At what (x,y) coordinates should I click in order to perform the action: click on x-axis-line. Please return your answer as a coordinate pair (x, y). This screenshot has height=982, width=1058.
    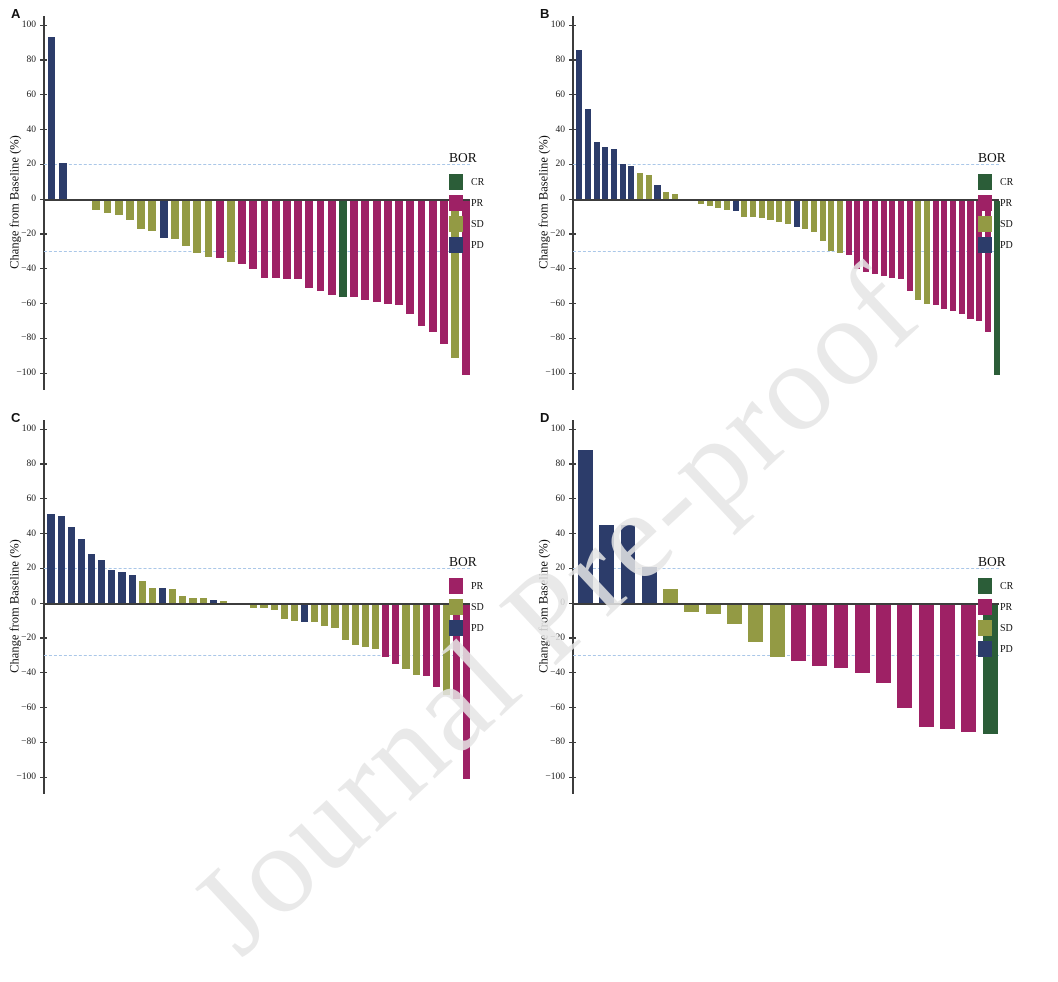
    Looking at the image, I should click on (786, 200).